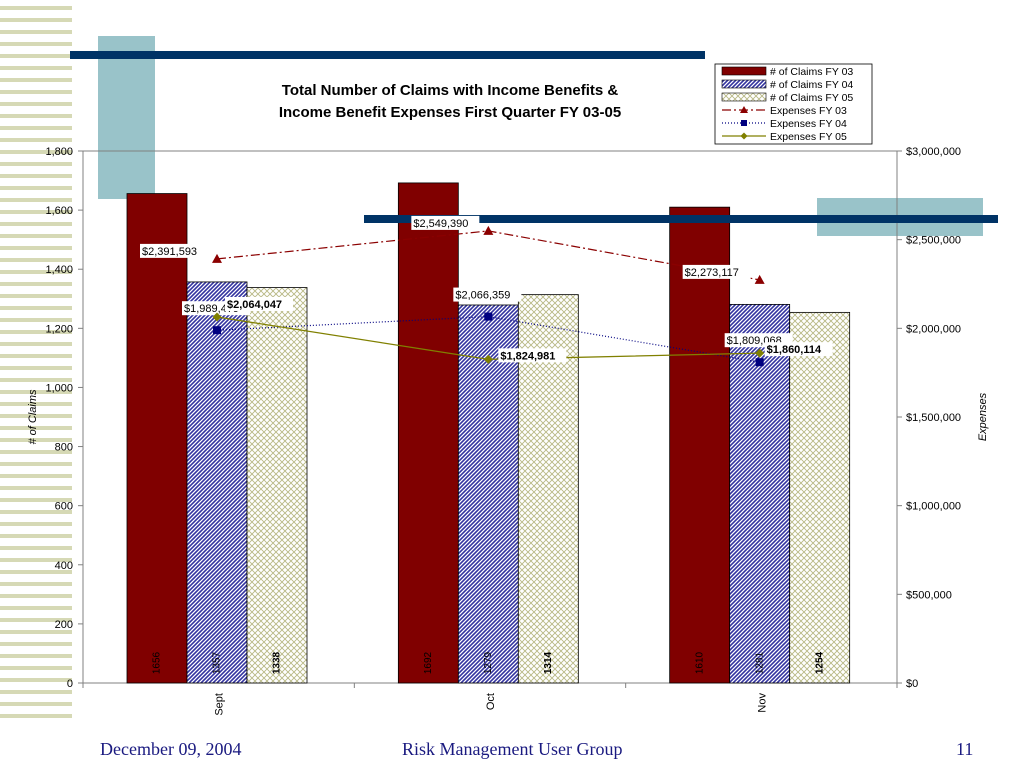 The image size is (1024, 773). What do you see at coordinates (808, 111) in the screenshot?
I see `legend-label: Expenses FY 03` at bounding box center [808, 111].